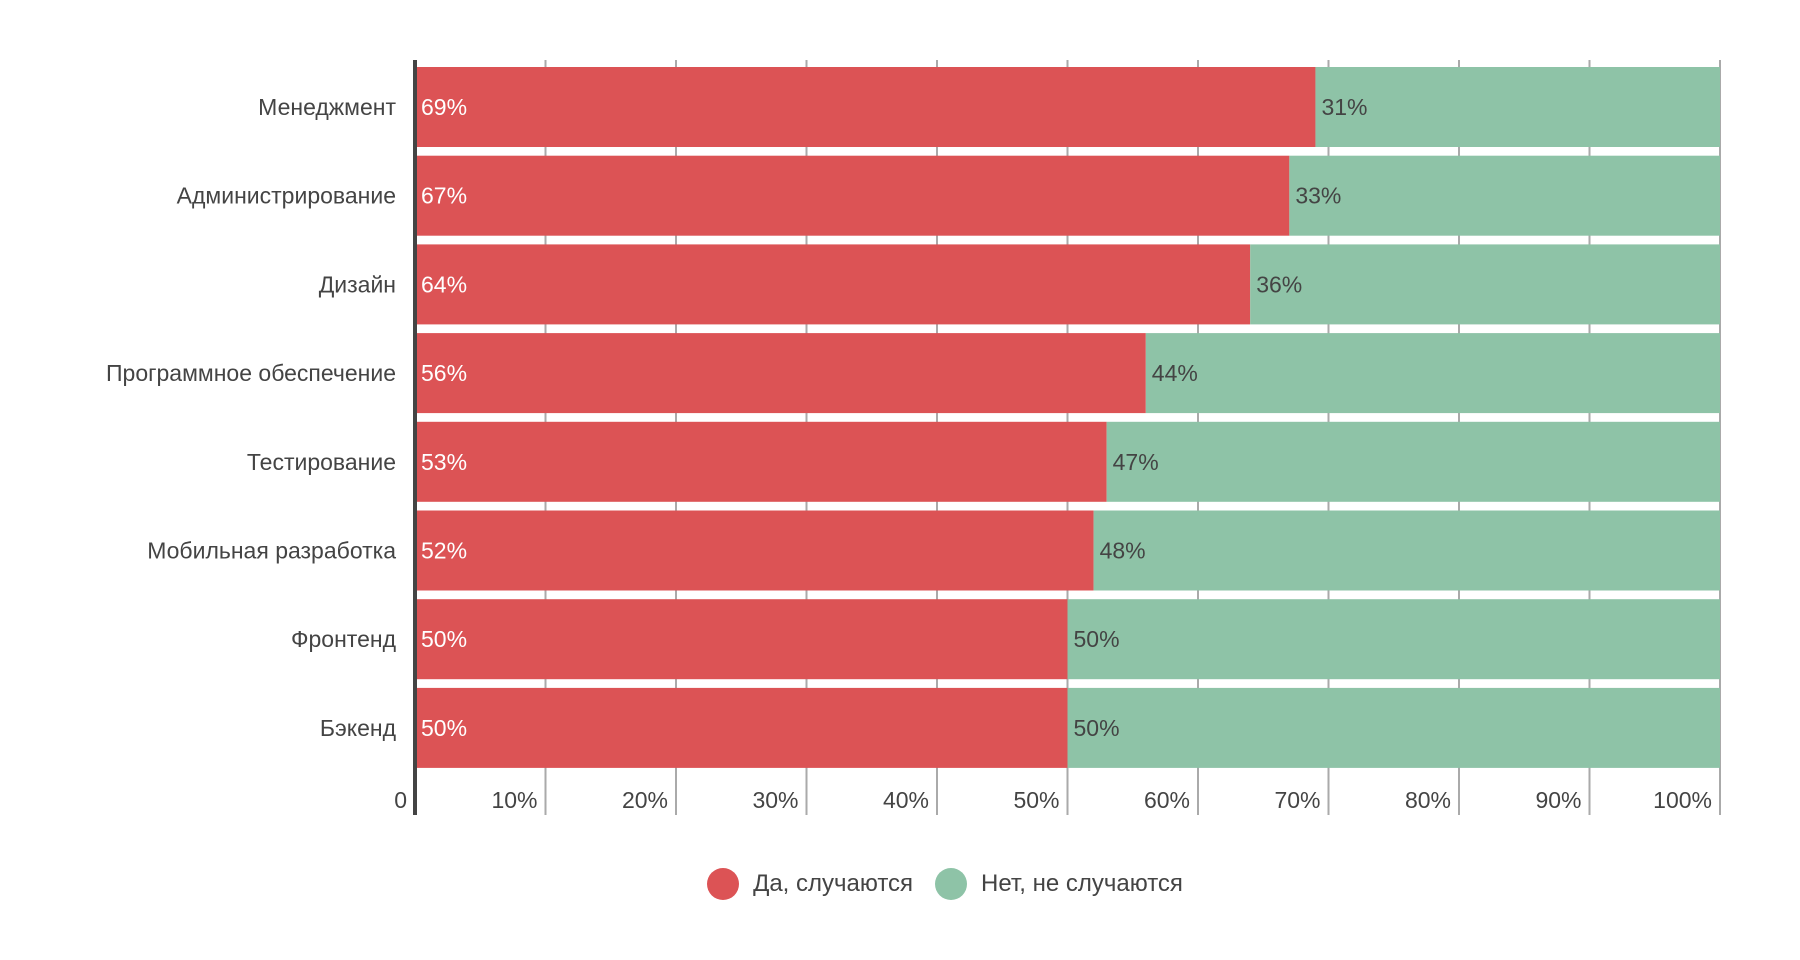 The height and width of the screenshot is (960, 1800). Describe the element at coordinates (1123, 551) in the screenshot. I see `data-label: 48%` at that location.